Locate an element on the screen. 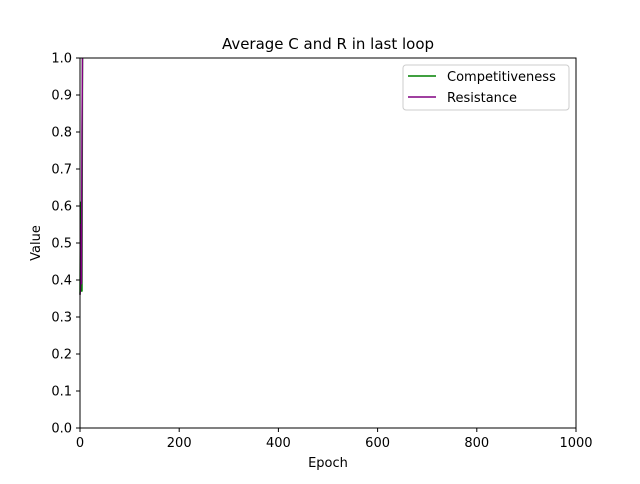 Image resolution: width=640 pixels, height=484 pixels. y-tick-label: 0.1 is located at coordinates (61, 392).